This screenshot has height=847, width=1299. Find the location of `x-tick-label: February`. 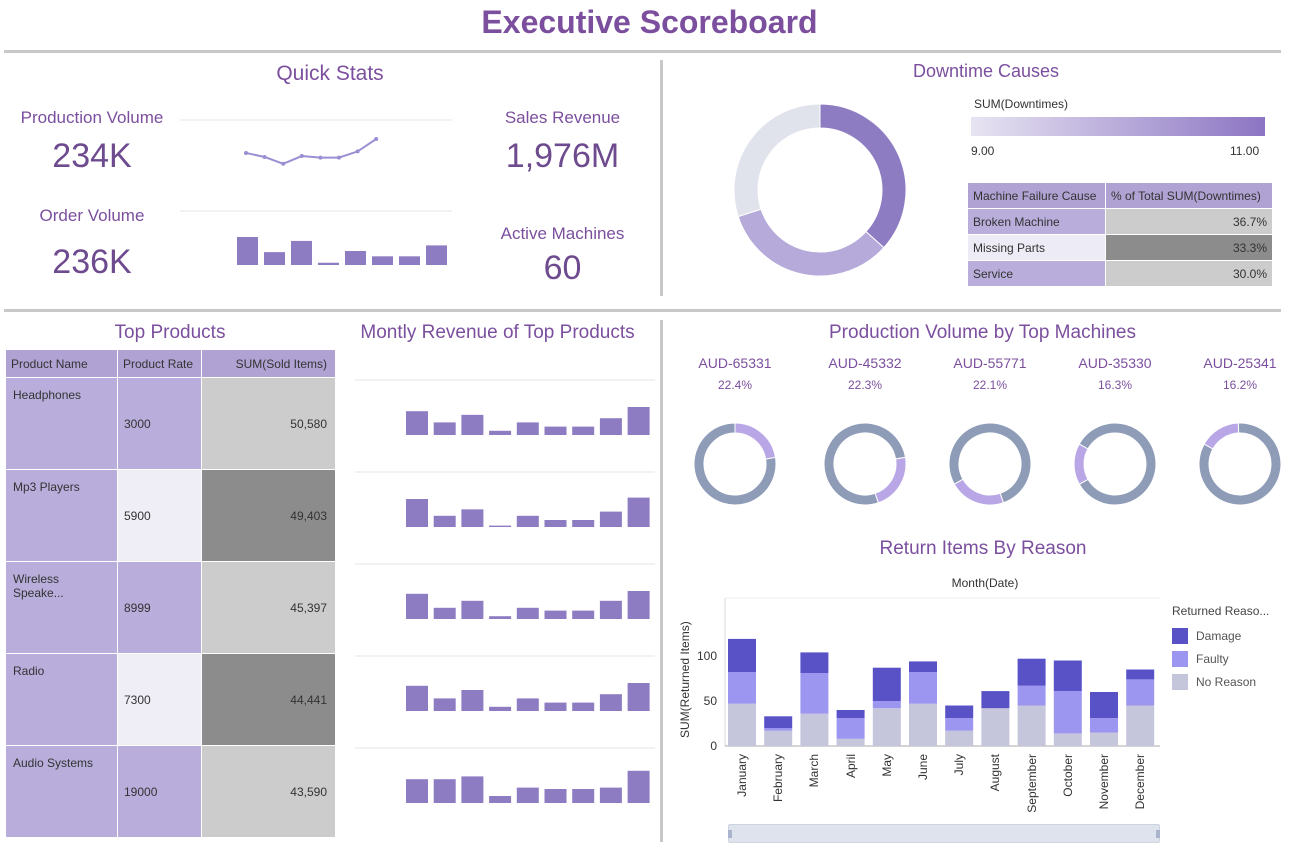

x-tick-label: February is located at coordinates (778, 778).